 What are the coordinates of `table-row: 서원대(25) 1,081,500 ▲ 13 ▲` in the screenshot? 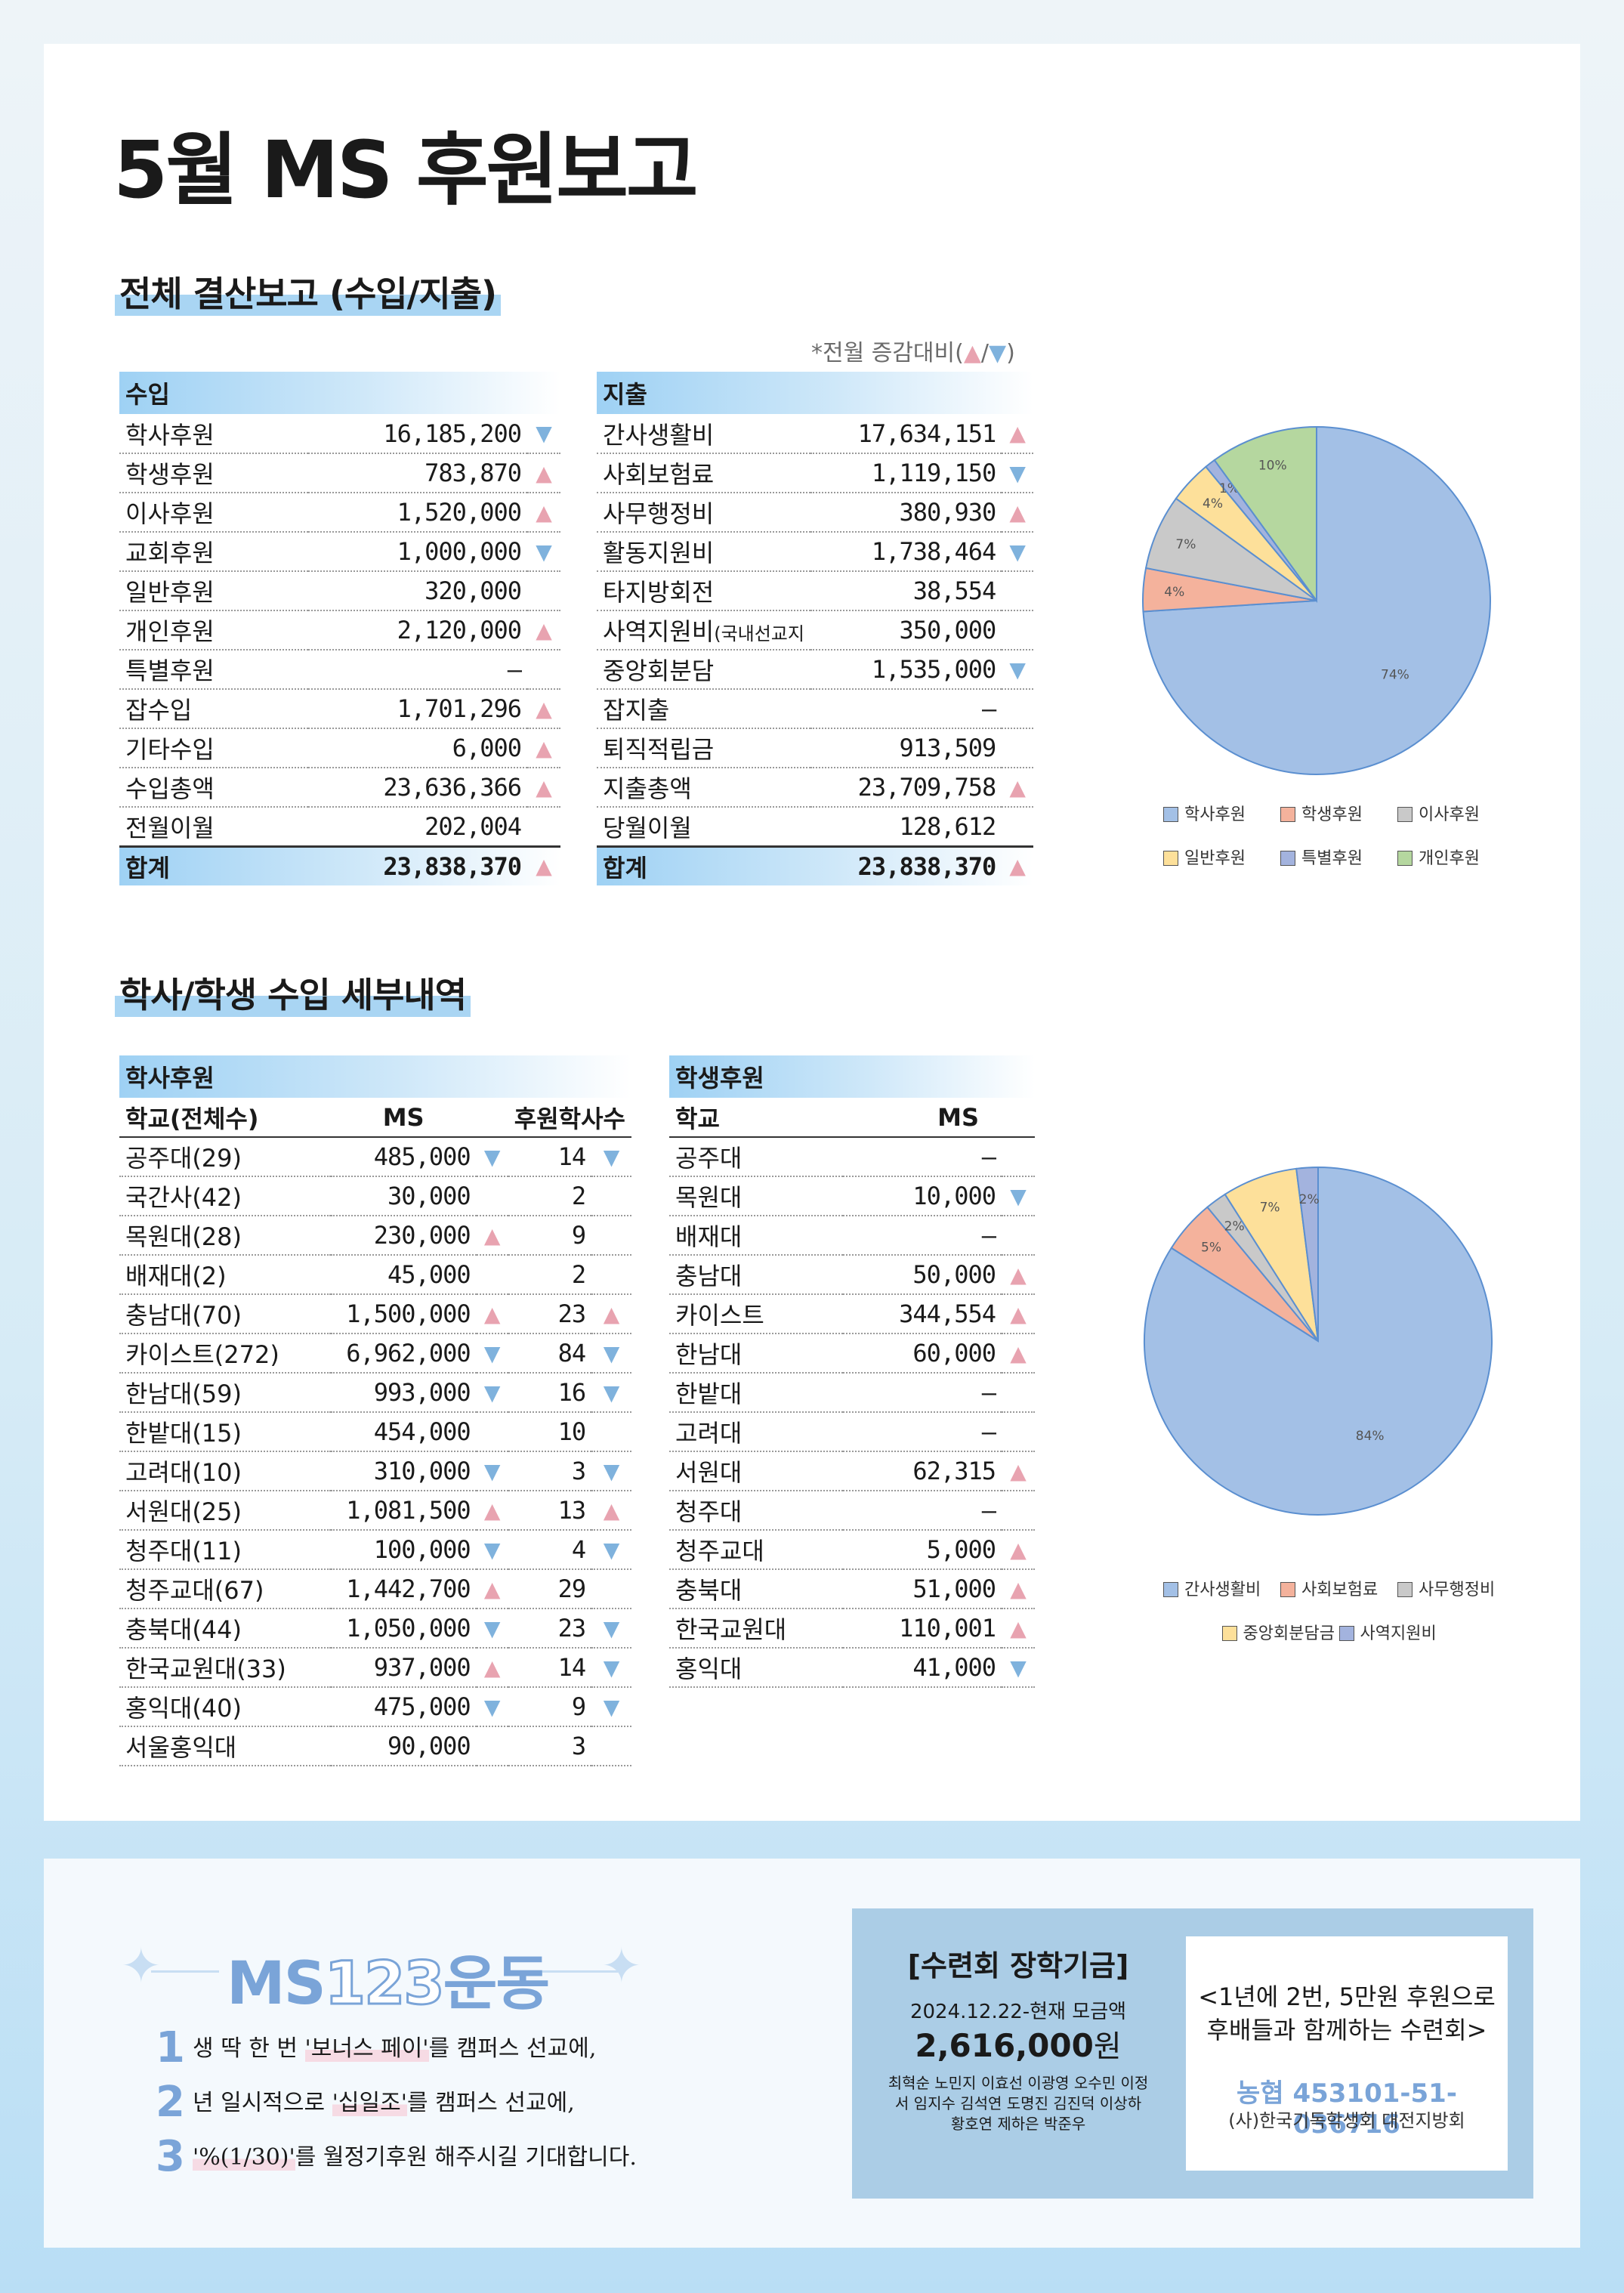 It's located at (375, 1511).